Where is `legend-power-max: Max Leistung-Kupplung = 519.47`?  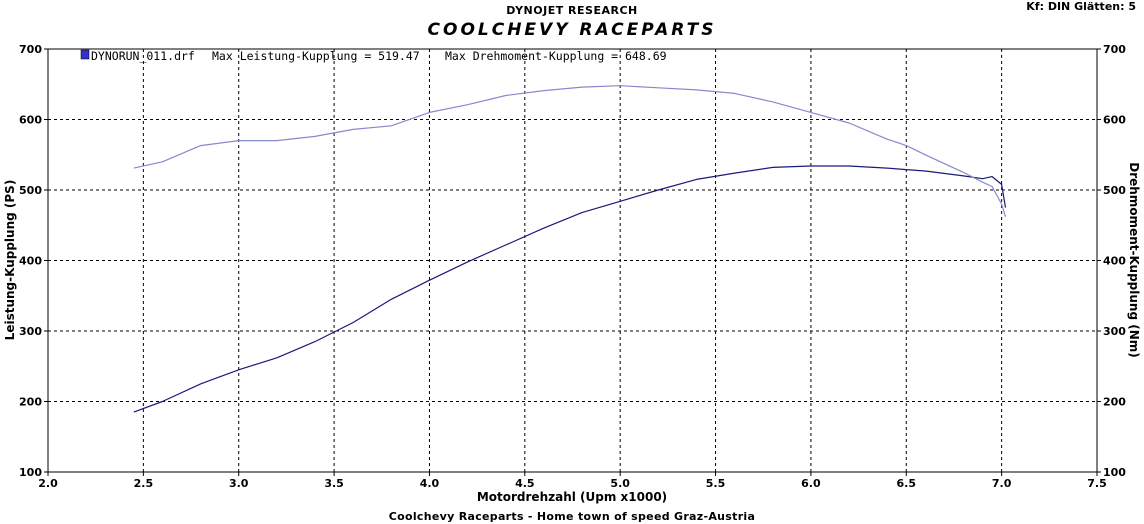
legend-power-max: Max Leistung-Kupplung = 519.47 is located at coordinates (316, 56).